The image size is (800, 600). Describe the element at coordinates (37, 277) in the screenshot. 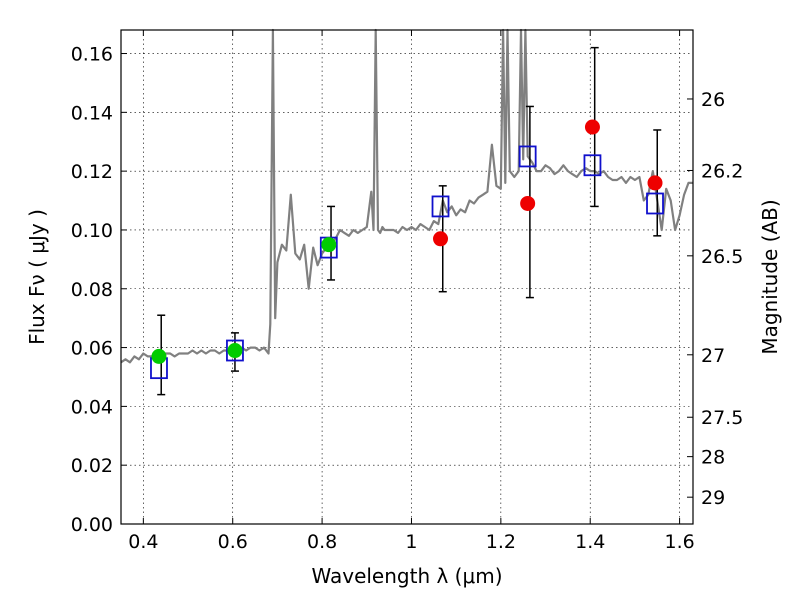

I see `y-axis-label: Flux Fν ( μJy )` at that location.